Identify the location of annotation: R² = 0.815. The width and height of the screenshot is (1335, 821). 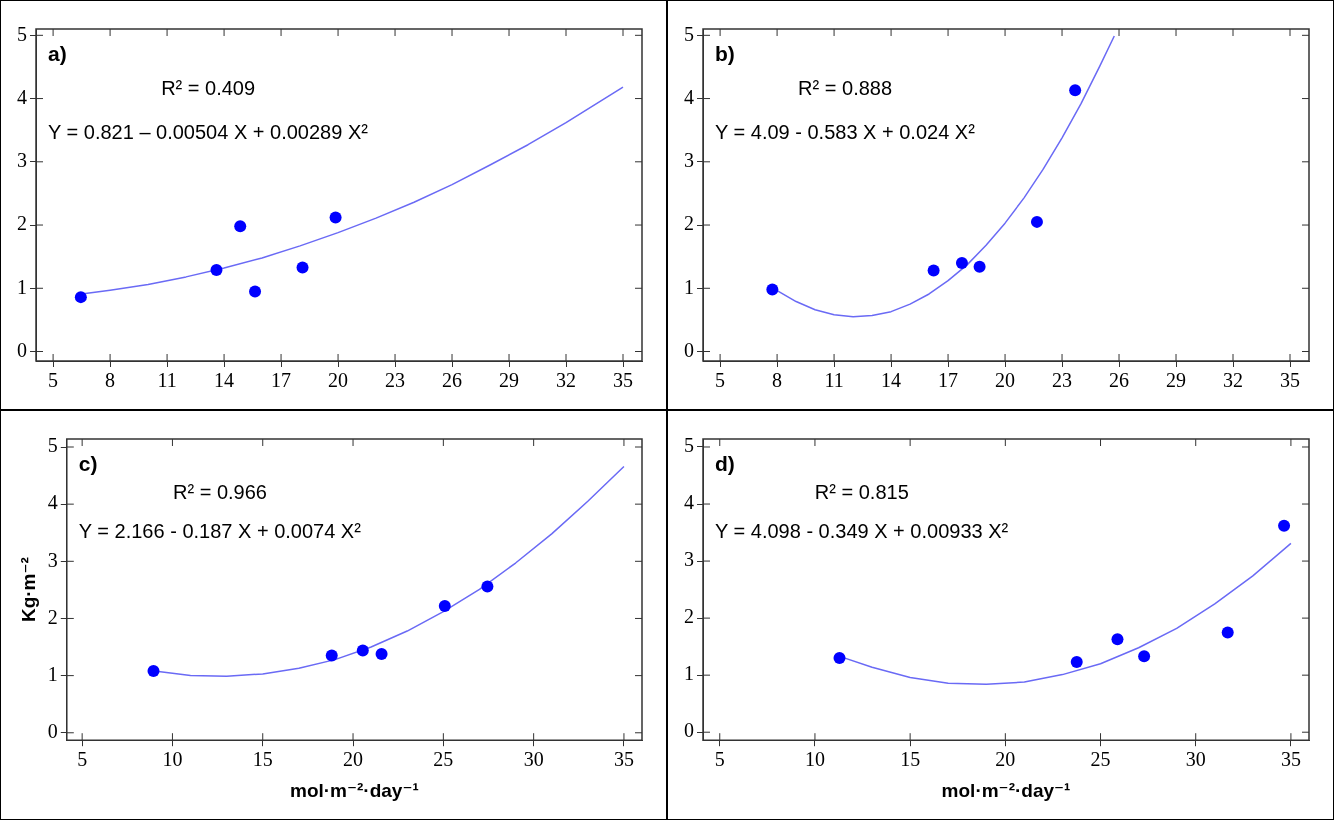
(861, 492).